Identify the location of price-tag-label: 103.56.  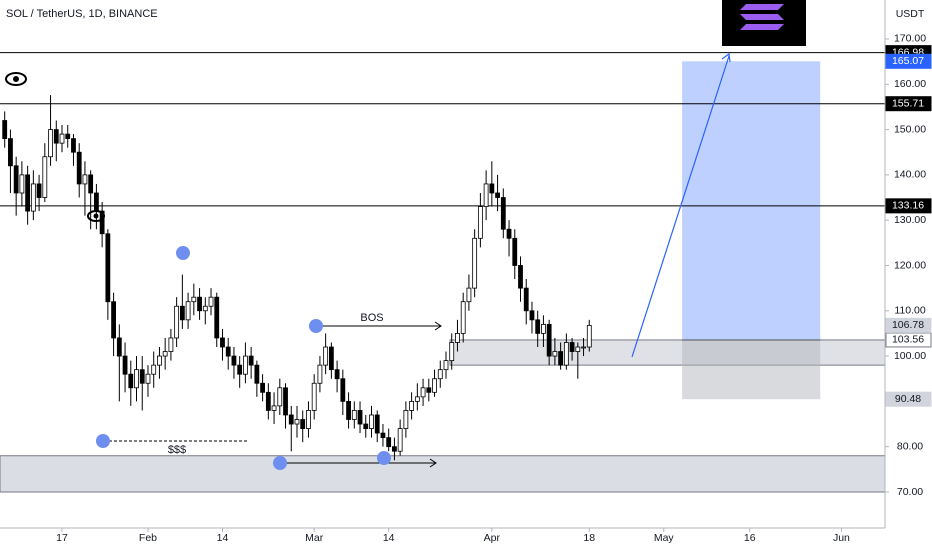
(908, 340).